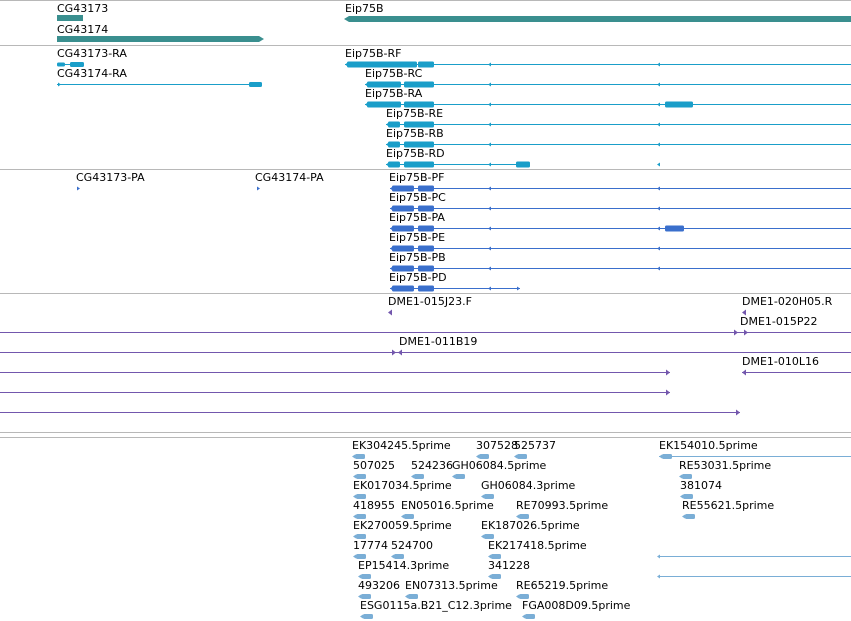 The image size is (851, 621). What do you see at coordinates (562, 585) in the screenshot?
I see `cdna-label: RE65219.5prime` at bounding box center [562, 585].